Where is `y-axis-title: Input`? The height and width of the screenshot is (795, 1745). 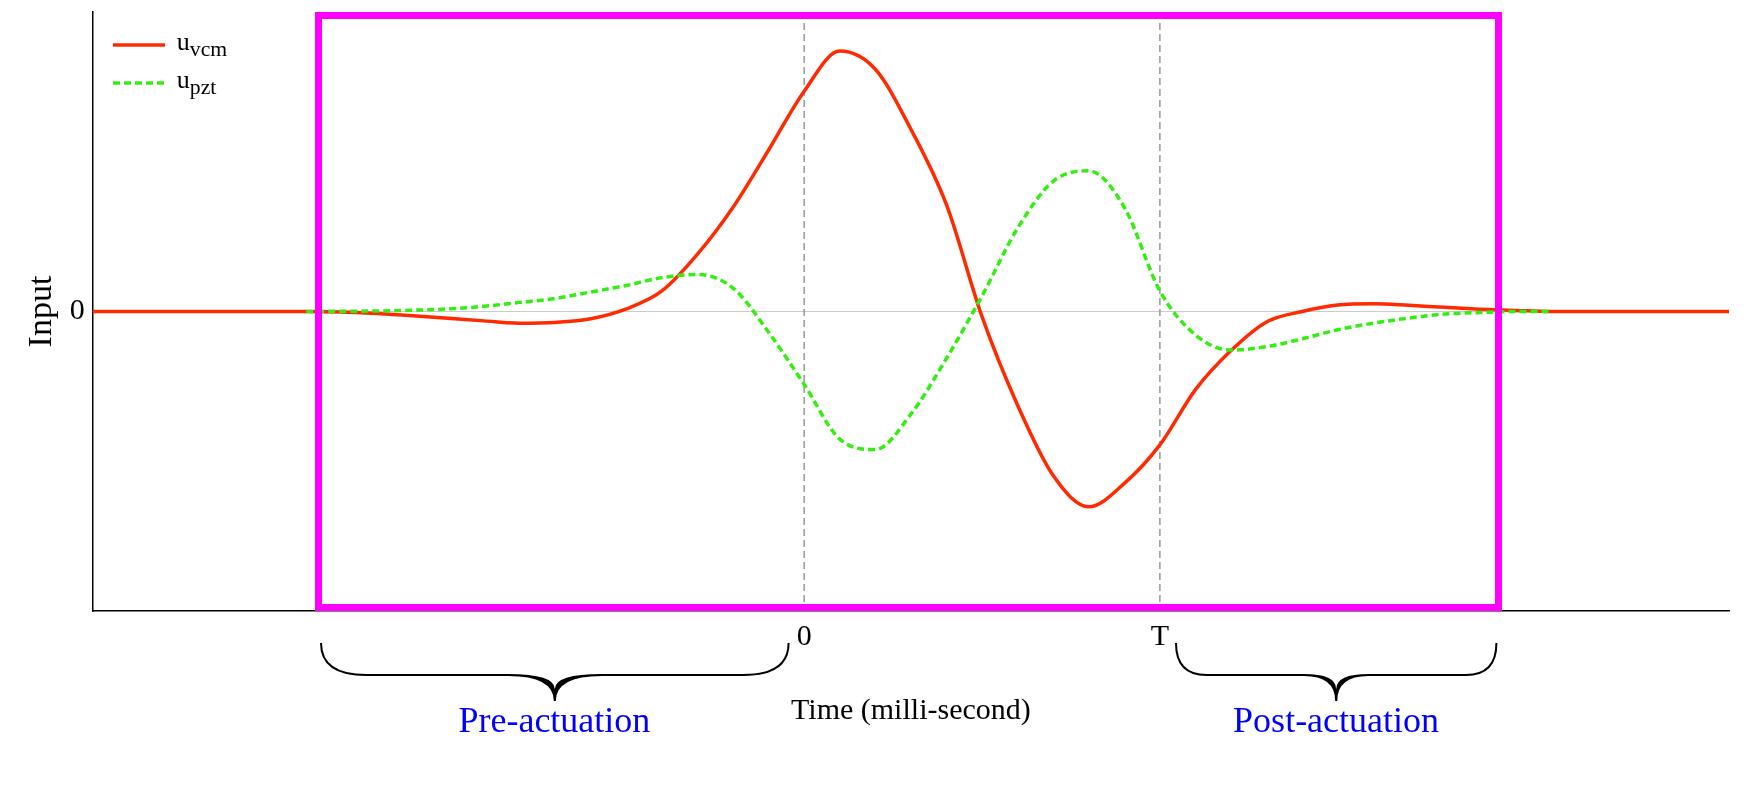 y-axis-title: Input is located at coordinates (40, 311).